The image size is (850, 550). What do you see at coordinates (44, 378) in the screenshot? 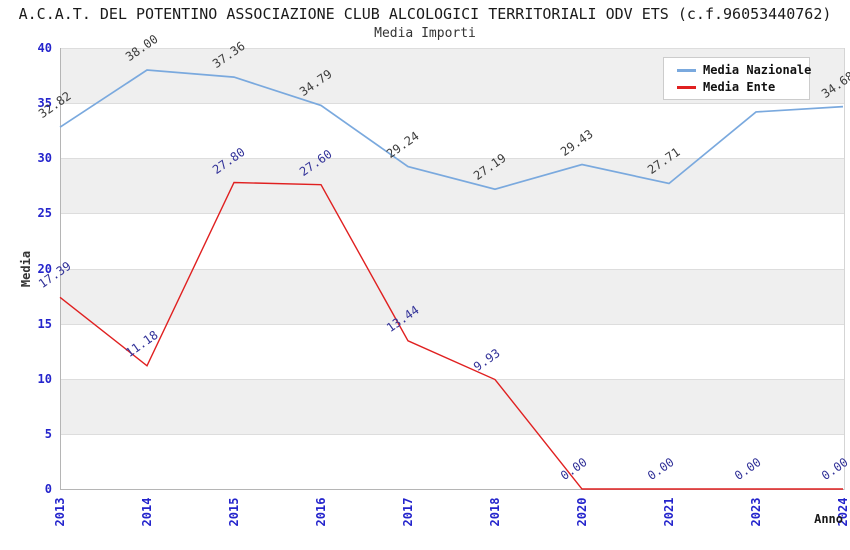
I see `y-tick-label: 10` at bounding box center [44, 378].